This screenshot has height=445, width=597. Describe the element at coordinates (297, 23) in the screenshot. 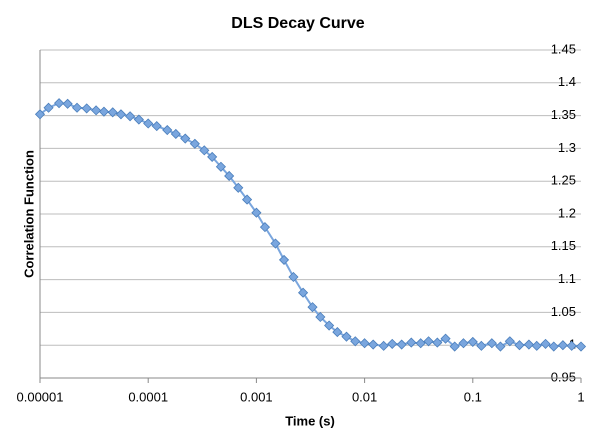

I see `chart-title: DLS Decay Curve` at that location.